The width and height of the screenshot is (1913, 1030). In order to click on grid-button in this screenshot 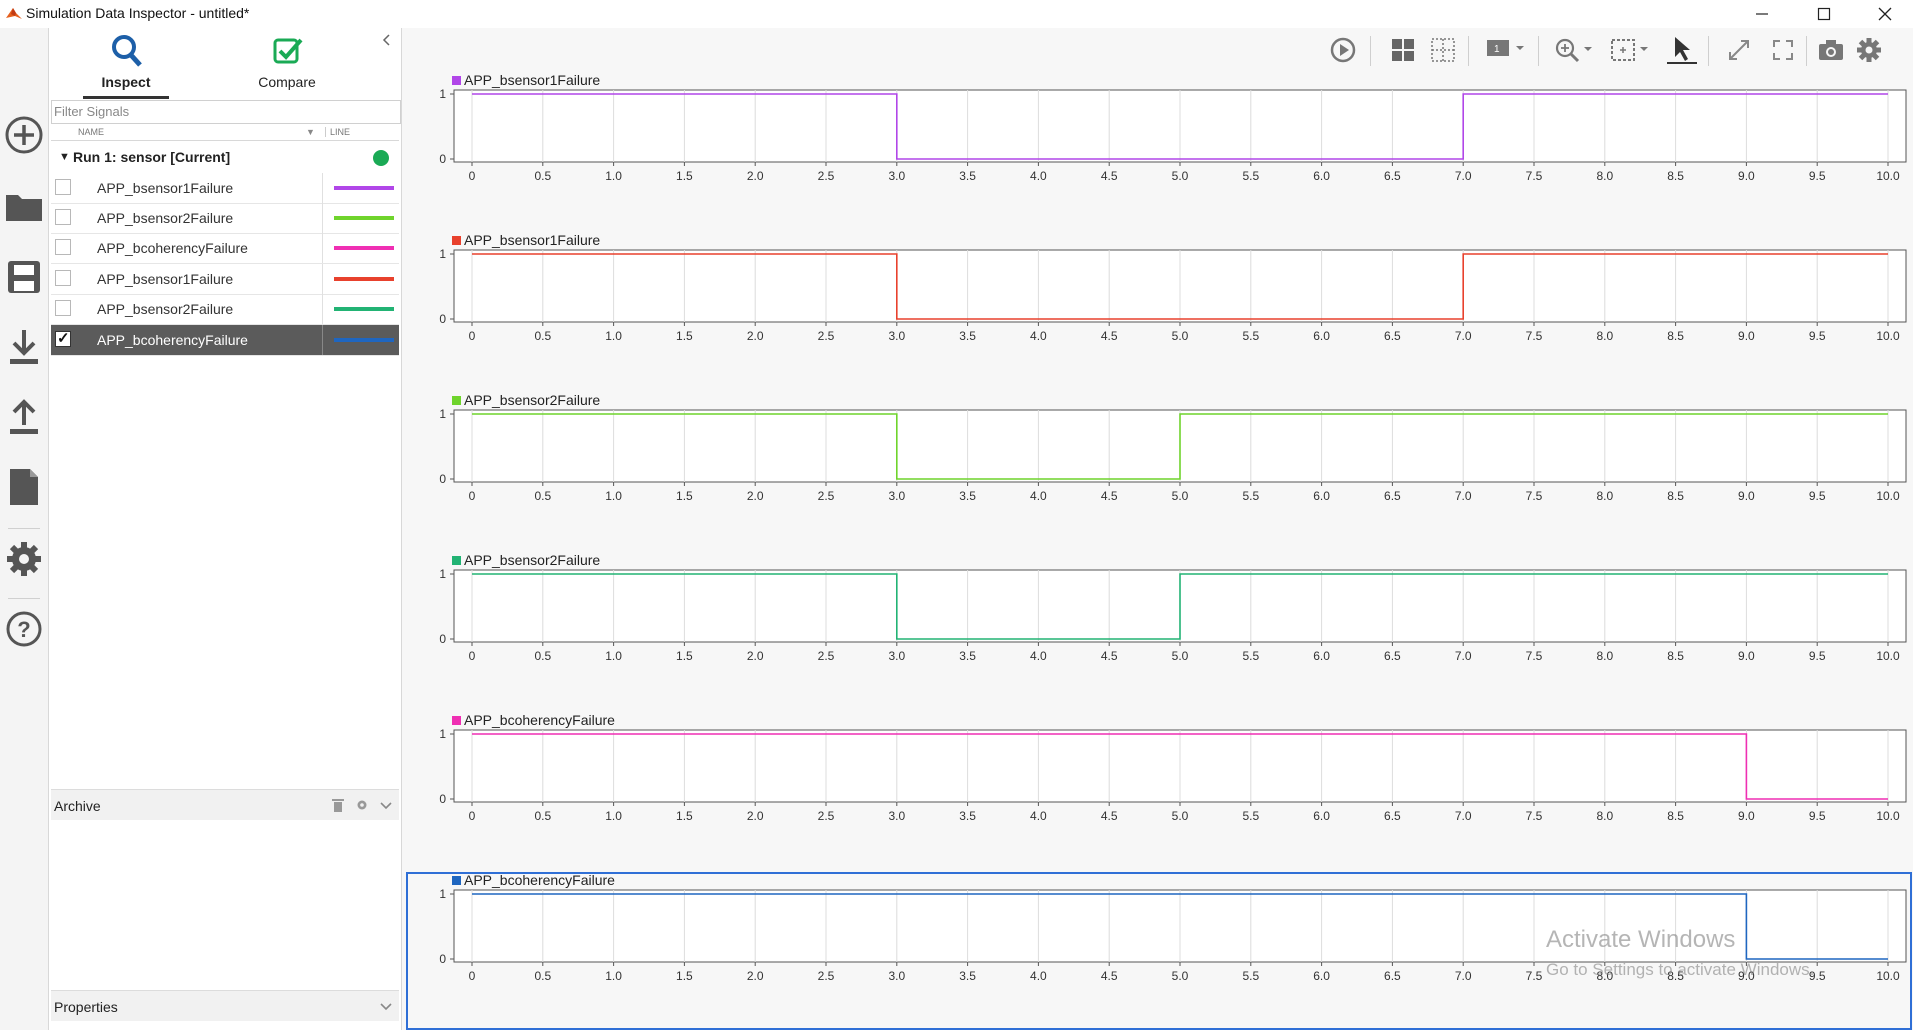, I will do `click(1443, 50)`.